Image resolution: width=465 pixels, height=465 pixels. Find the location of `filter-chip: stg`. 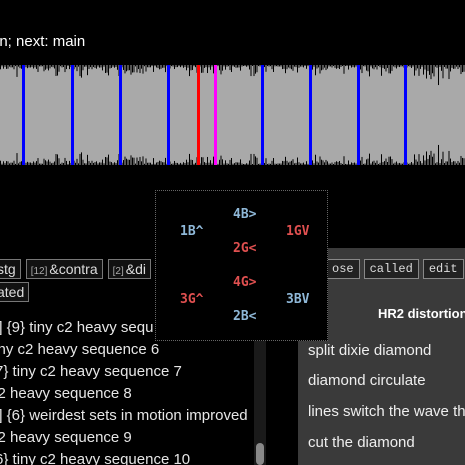

filter-chip: stg is located at coordinates (10, 269).